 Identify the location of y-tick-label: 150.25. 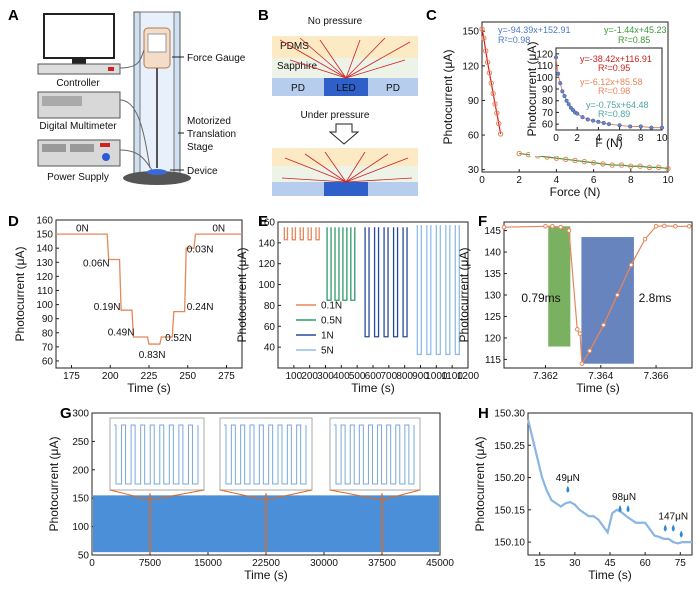
(509, 446).